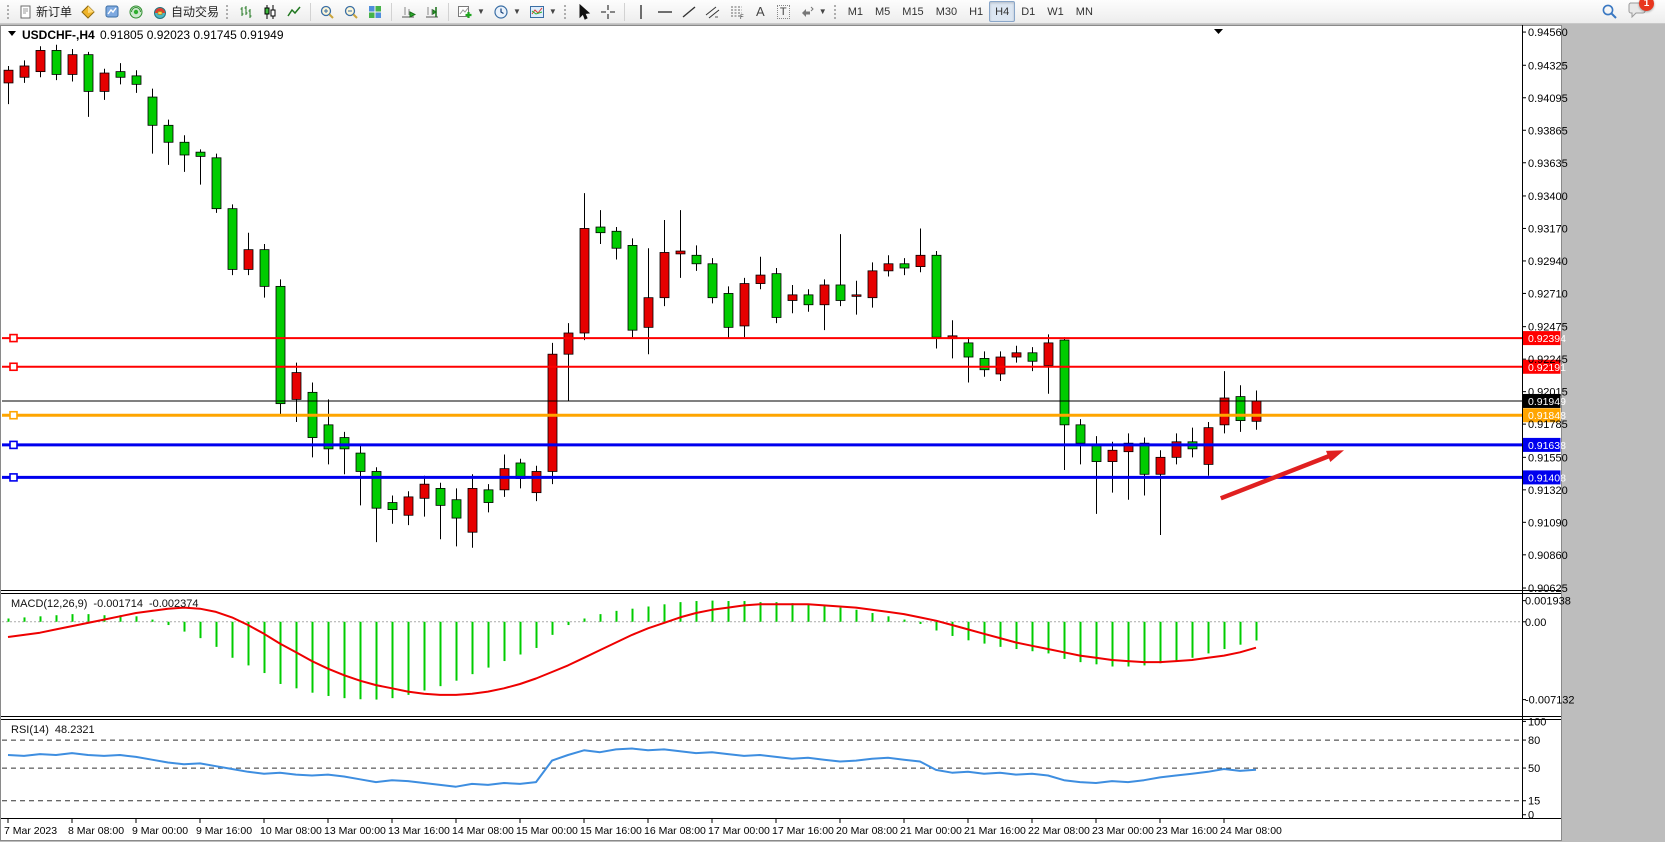 This screenshot has height=842, width=1665. Describe the element at coordinates (112, 11) in the screenshot. I see `data-window-button` at that location.